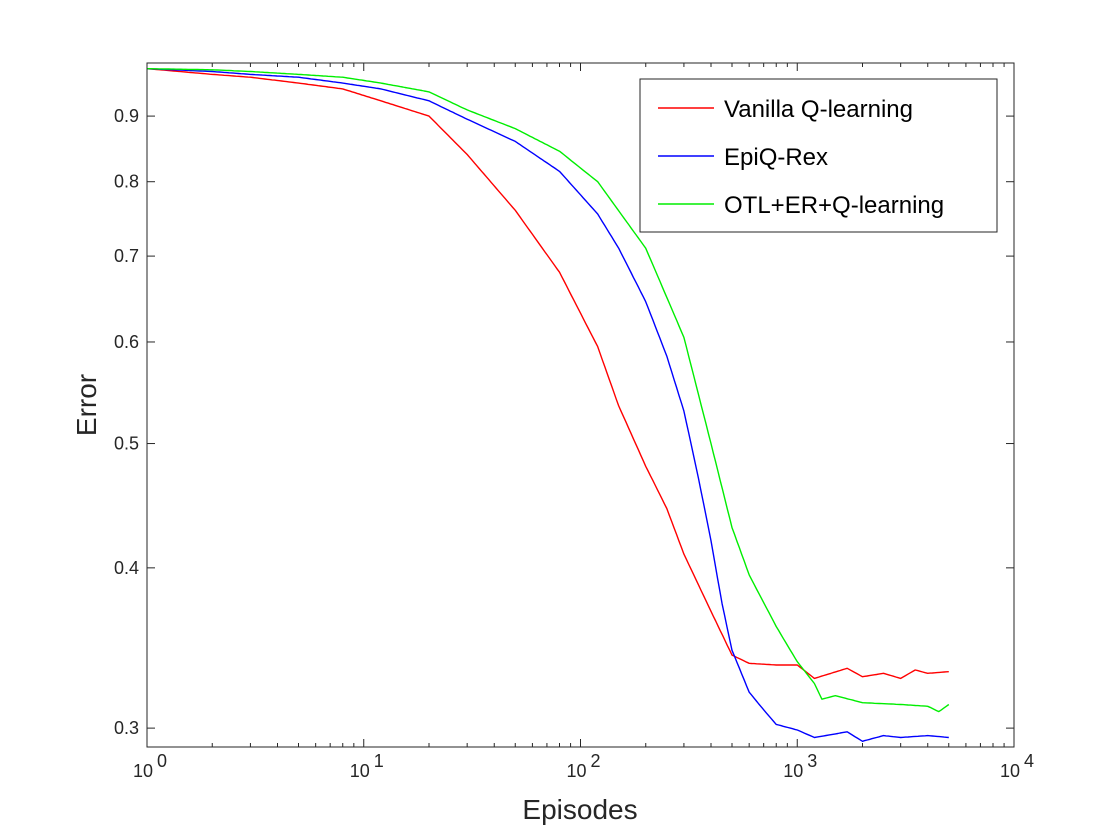 This screenshot has width=1120, height=840. I want to click on legend-label-vanilla-q-learning: Vanilla Q-learning, so click(818, 109).